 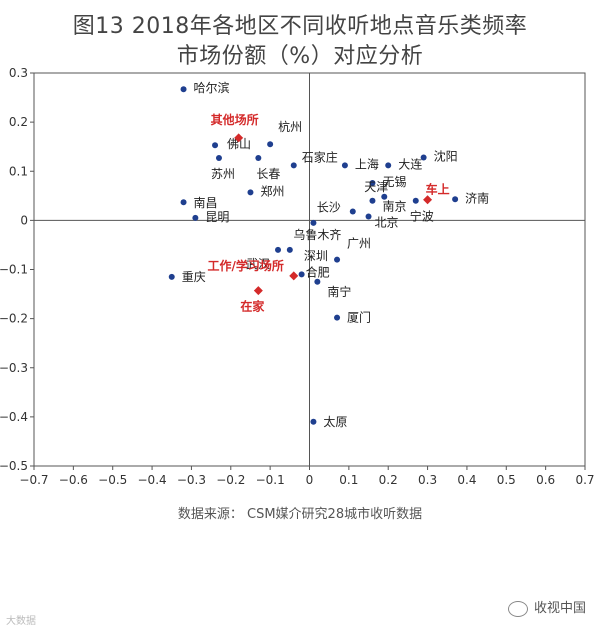 What do you see at coordinates (300, 56) in the screenshot?
I see `chart-title-line2: 市场份额（%）对应分析` at bounding box center [300, 56].